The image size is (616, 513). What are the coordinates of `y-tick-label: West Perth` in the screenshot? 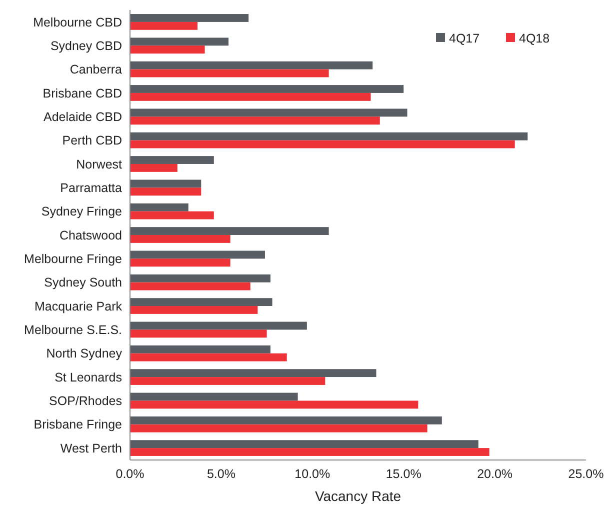 It's located at (91, 448).